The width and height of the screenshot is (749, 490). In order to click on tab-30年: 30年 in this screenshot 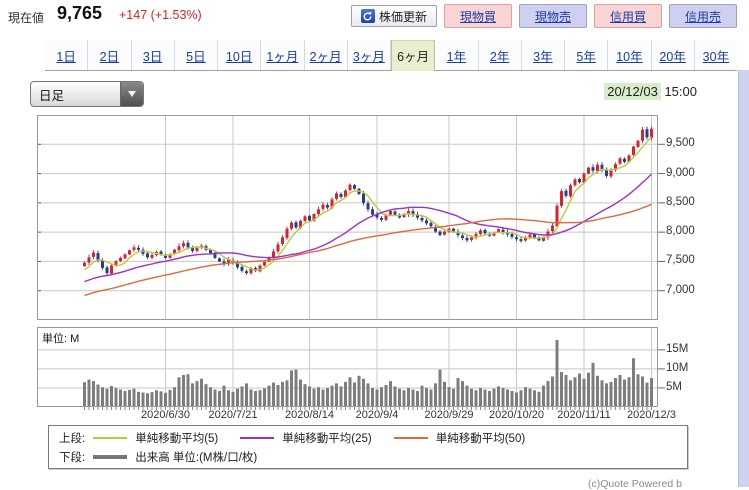, I will do `click(716, 56)`.